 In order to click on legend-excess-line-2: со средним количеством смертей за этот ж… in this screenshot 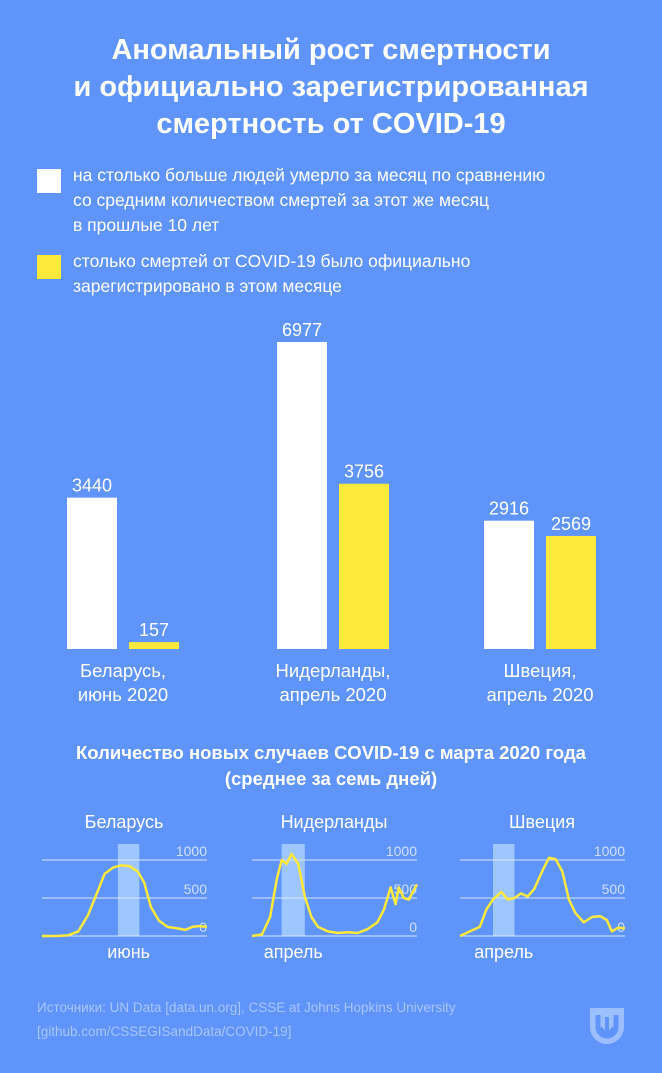, I will do `click(281, 200)`.